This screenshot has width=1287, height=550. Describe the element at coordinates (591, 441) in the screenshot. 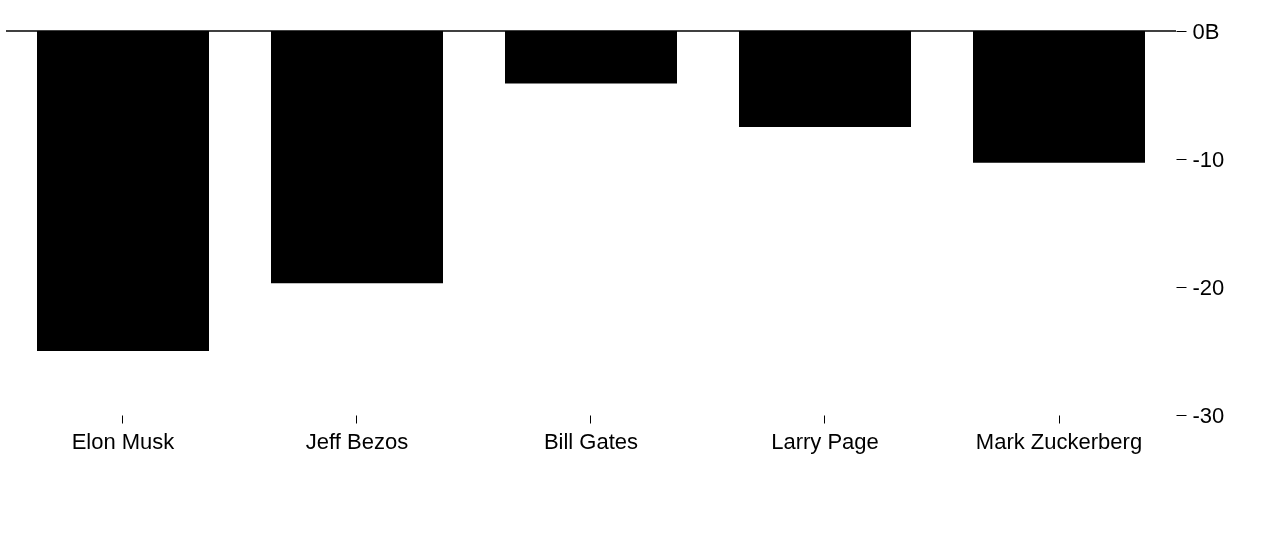

I see `x-tick-label: Bill Gates` at that location.